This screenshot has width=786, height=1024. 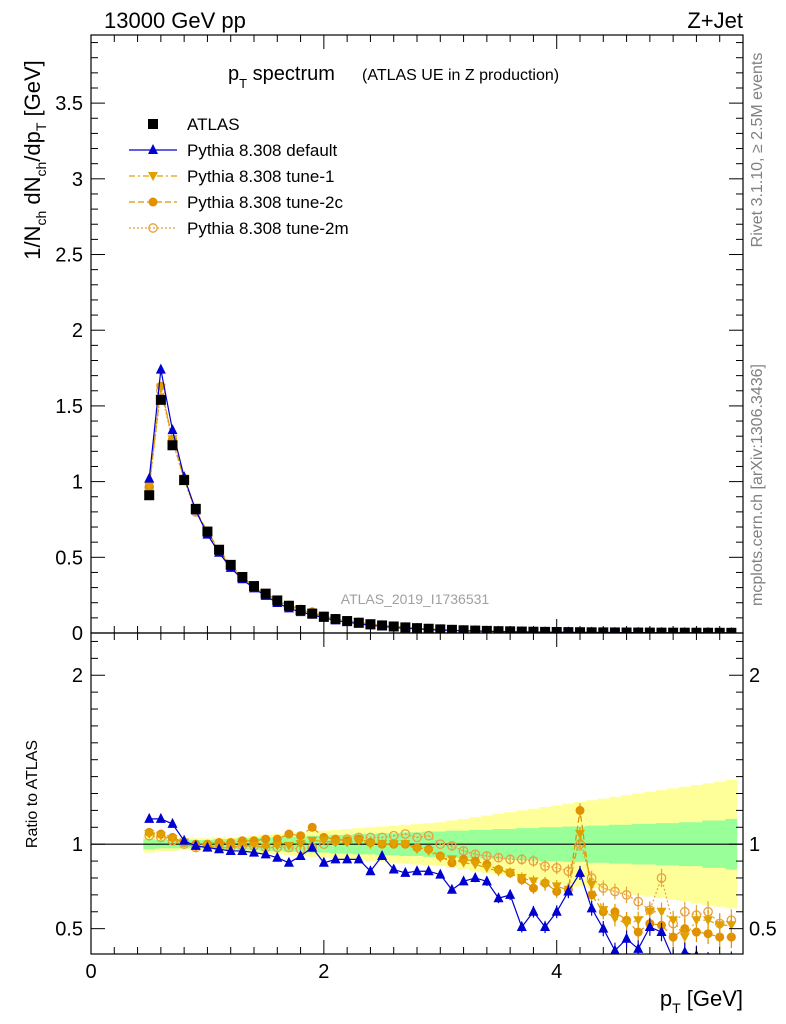 I want to click on legend-entry-pythia-8-308-tune-2c: Pythia 8.308 tune-2c, so click(x=236, y=202).